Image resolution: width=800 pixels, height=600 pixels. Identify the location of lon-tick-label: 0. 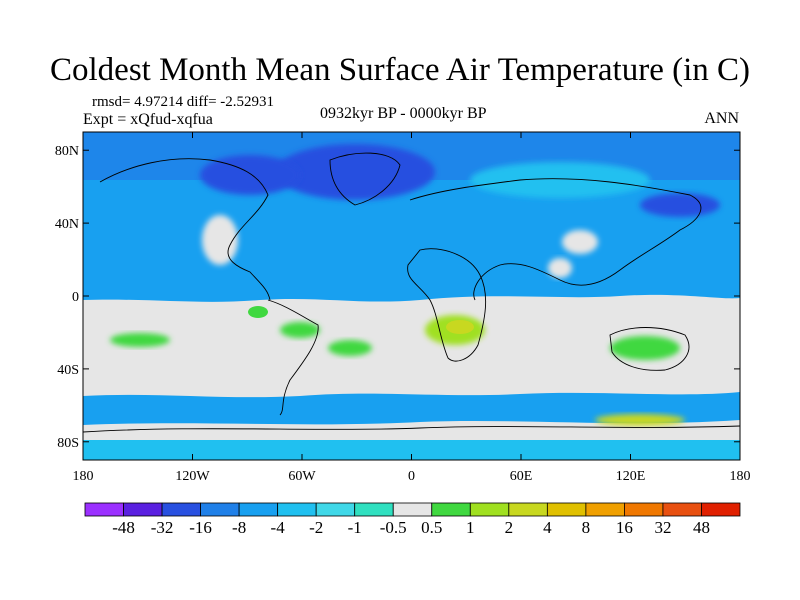
(411, 476).